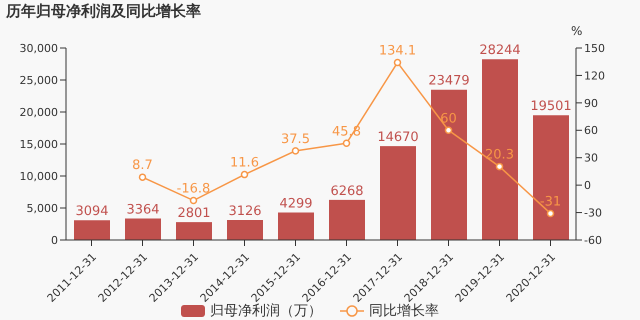 This screenshot has width=640, height=320. What do you see at coordinates (551, 202) in the screenshot?
I see `data-label: -31` at bounding box center [551, 202].